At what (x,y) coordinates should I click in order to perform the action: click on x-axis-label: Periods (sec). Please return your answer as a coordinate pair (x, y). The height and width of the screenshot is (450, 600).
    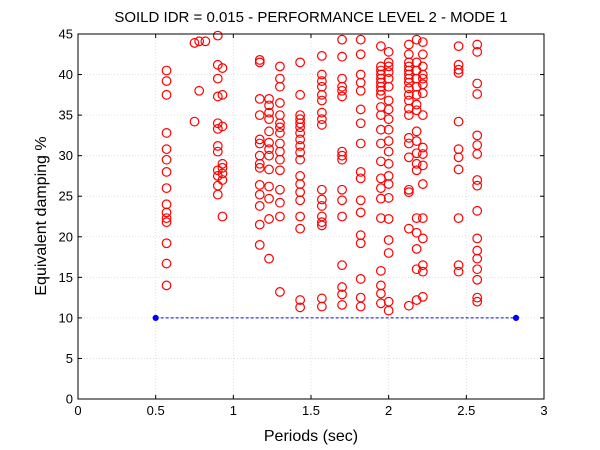
    Looking at the image, I should click on (311, 436).